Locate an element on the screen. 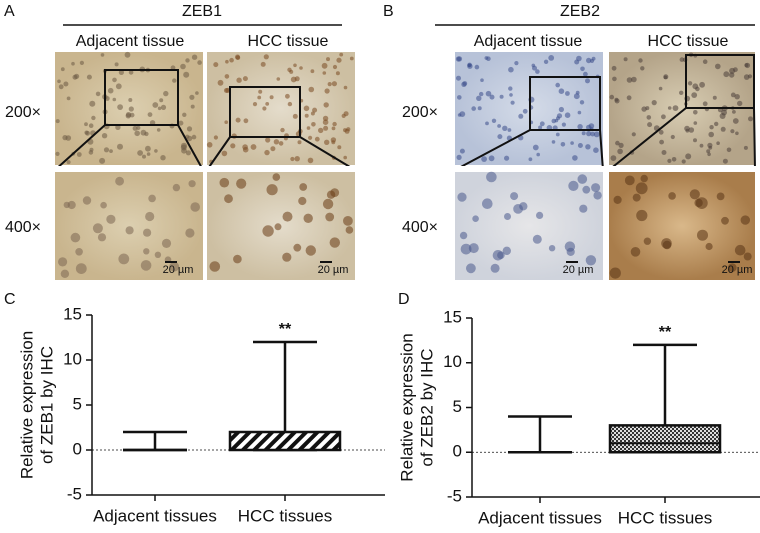  y-tick-label: 15 is located at coordinates (72, 313).